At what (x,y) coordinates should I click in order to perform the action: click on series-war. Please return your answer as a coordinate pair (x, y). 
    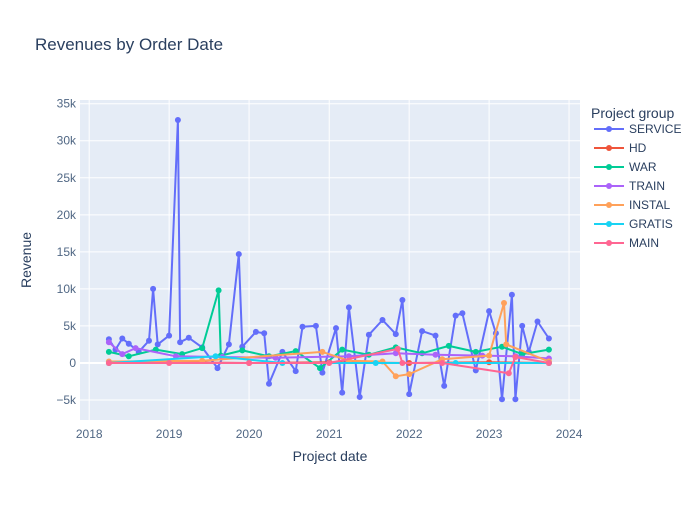
    Looking at the image, I should click on (328, 329).